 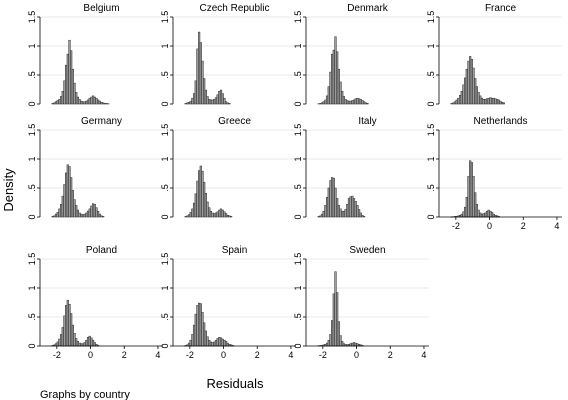 I want to click on panel-germany: Germany 0 .5 1 1.5, so click(x=95, y=168).